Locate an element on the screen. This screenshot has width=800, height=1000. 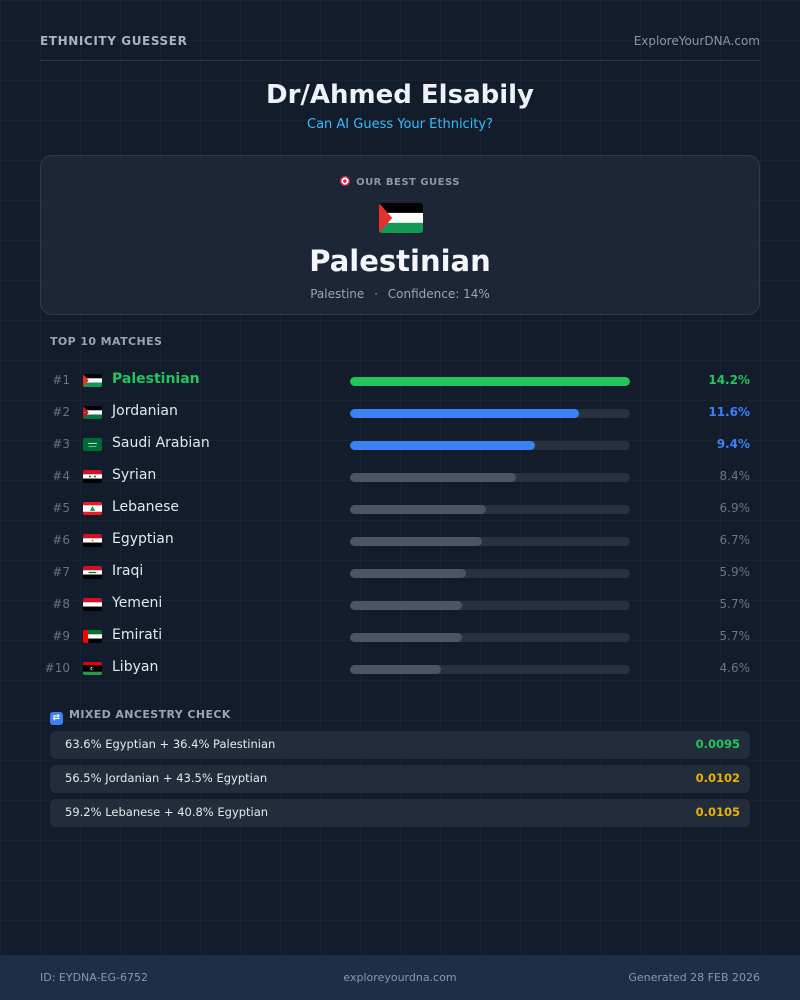
match-row: #9 Emirati 5.7% is located at coordinates (400, 637).